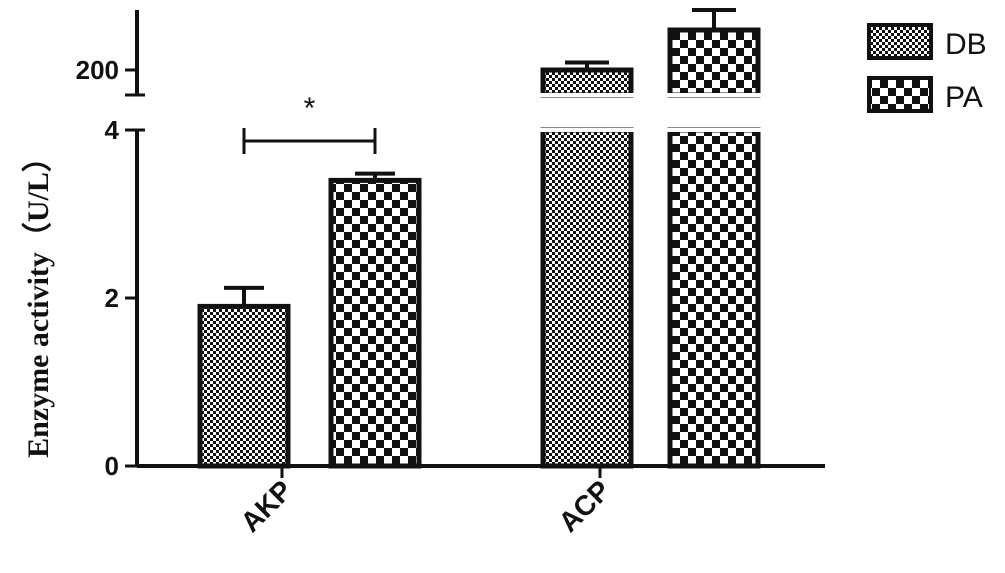 Image resolution: width=1005 pixels, height=573 pixels. Describe the element at coordinates (267, 506) in the screenshot. I see `x-category-label: AKP` at that location.